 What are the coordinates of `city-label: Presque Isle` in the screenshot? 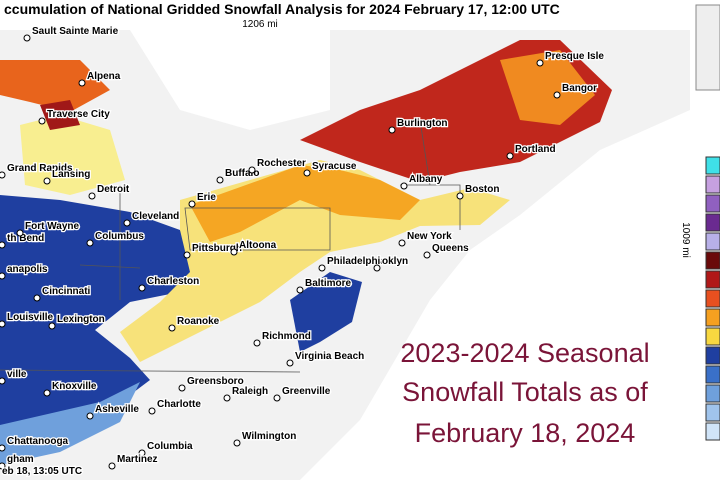 It's located at (574, 56).